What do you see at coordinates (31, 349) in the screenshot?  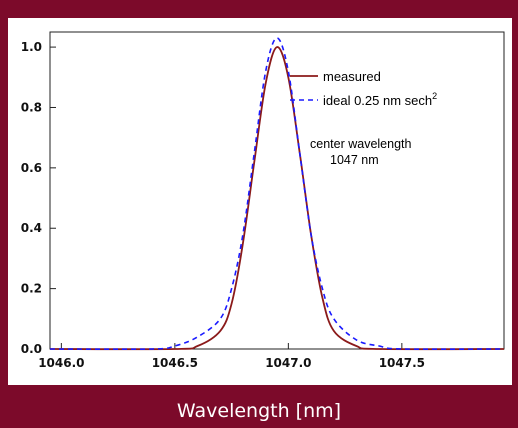 I see `y-tick-label: 0.0` at bounding box center [31, 349].